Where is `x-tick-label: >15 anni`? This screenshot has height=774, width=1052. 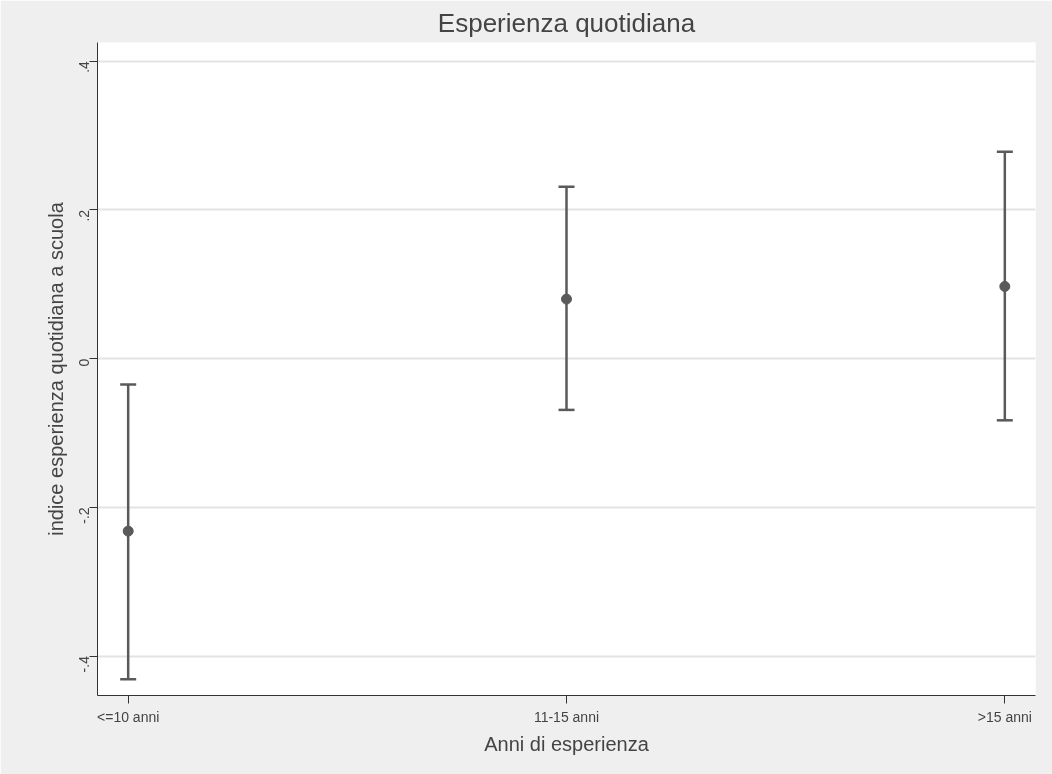 x-tick-label: >15 anni is located at coordinates (1004, 716).